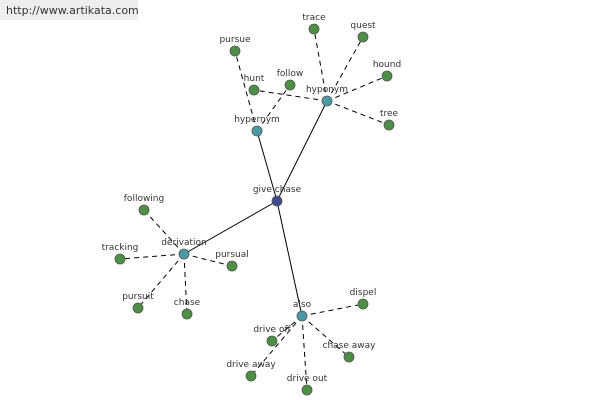 The width and height of the screenshot is (600, 400). What do you see at coordinates (363, 26) in the screenshot?
I see `leaf-node-label: quest` at bounding box center [363, 26].